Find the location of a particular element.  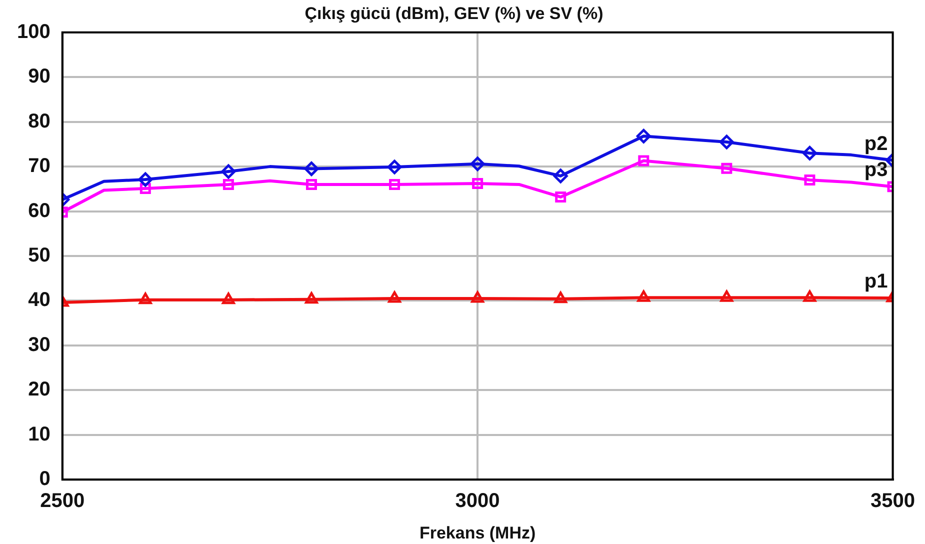

y-tick-label: 40 is located at coordinates (39, 300).